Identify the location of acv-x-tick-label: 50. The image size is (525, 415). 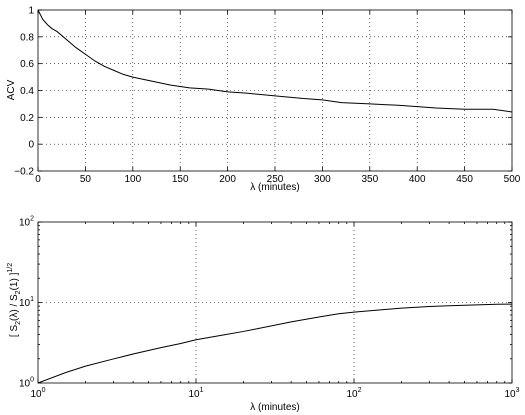
(86, 179).